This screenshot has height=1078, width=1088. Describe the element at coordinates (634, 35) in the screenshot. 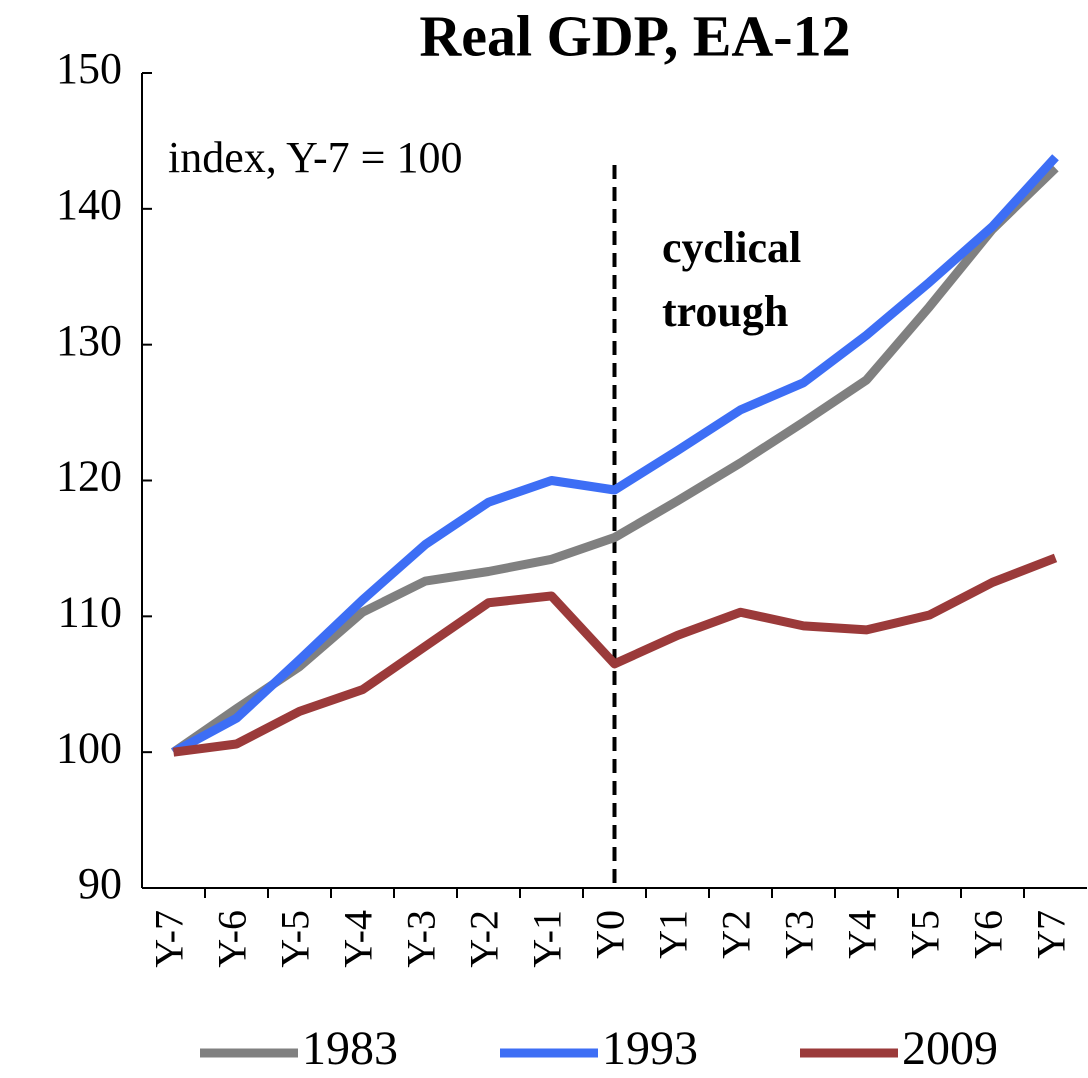

I see `chart-title: Real GDP, EA-12` at that location.